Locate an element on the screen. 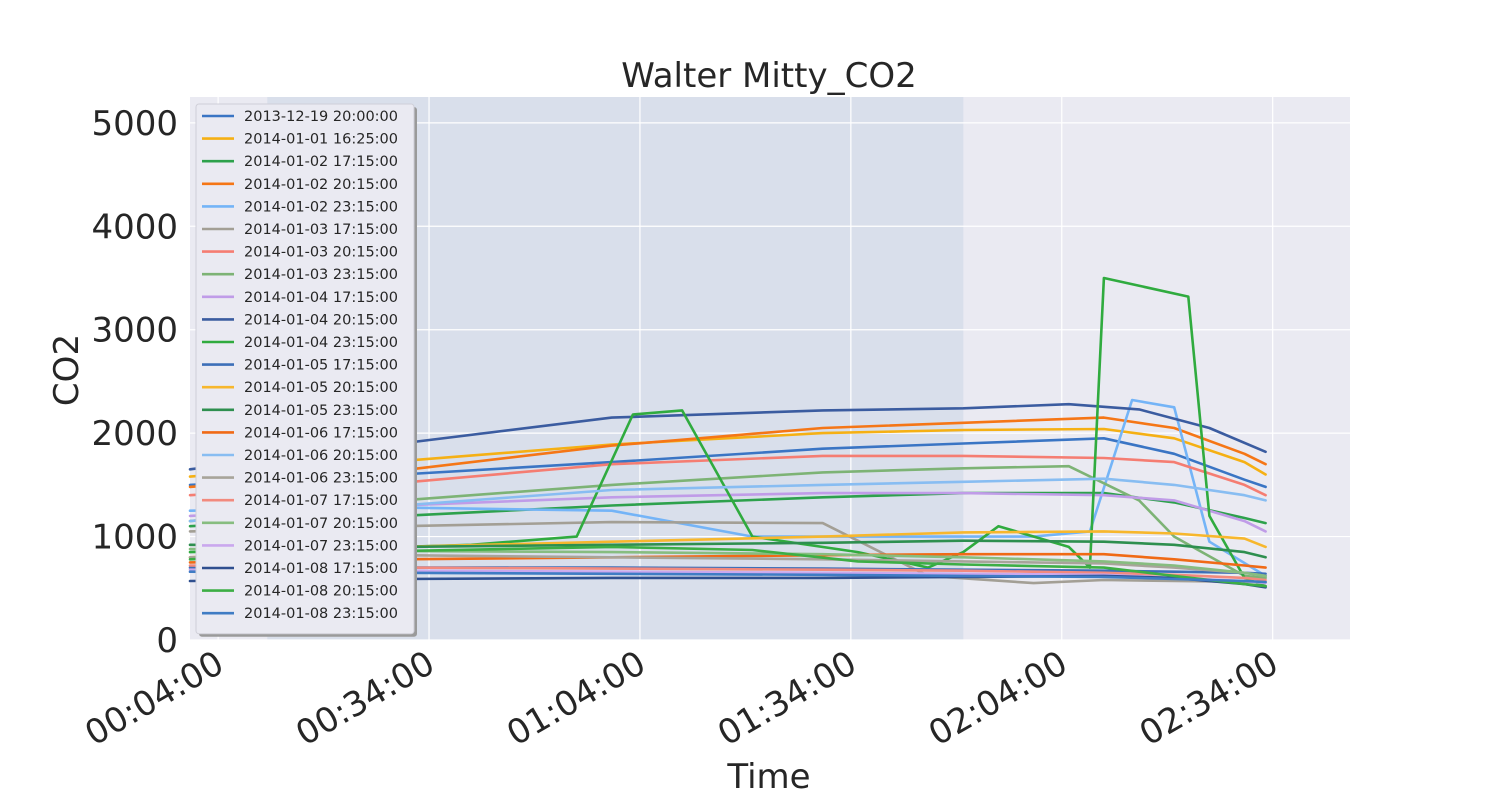  legend-entry: 2014-01-04 20:15:00 is located at coordinates (321, 320).